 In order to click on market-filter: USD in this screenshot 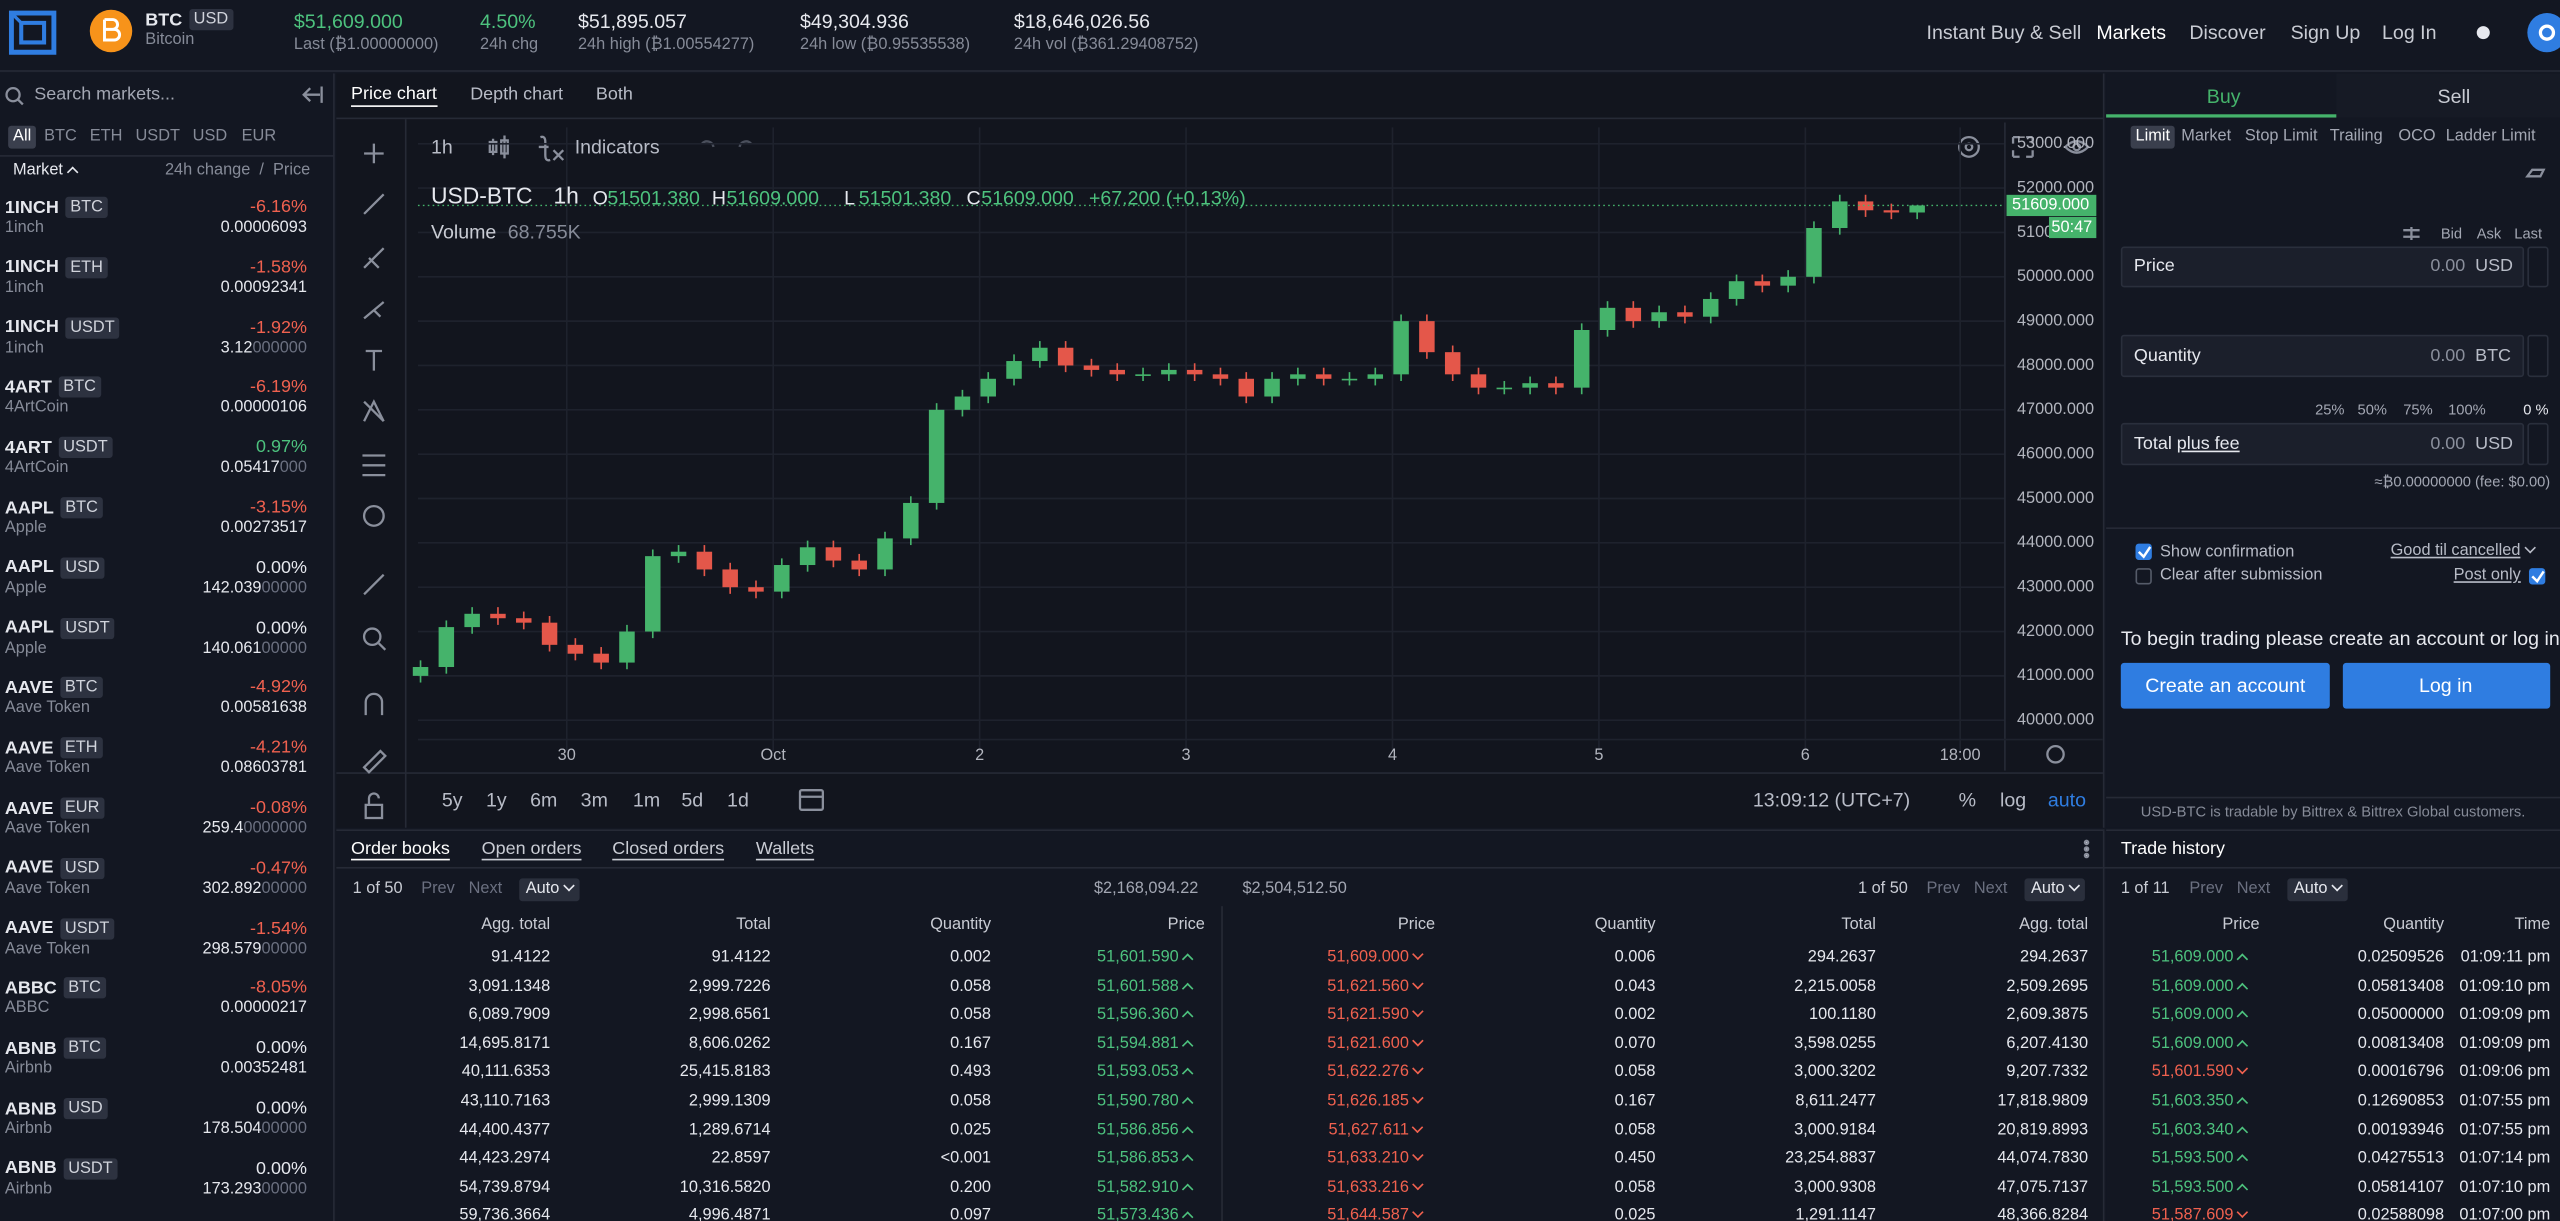, I will do `click(210, 136)`.